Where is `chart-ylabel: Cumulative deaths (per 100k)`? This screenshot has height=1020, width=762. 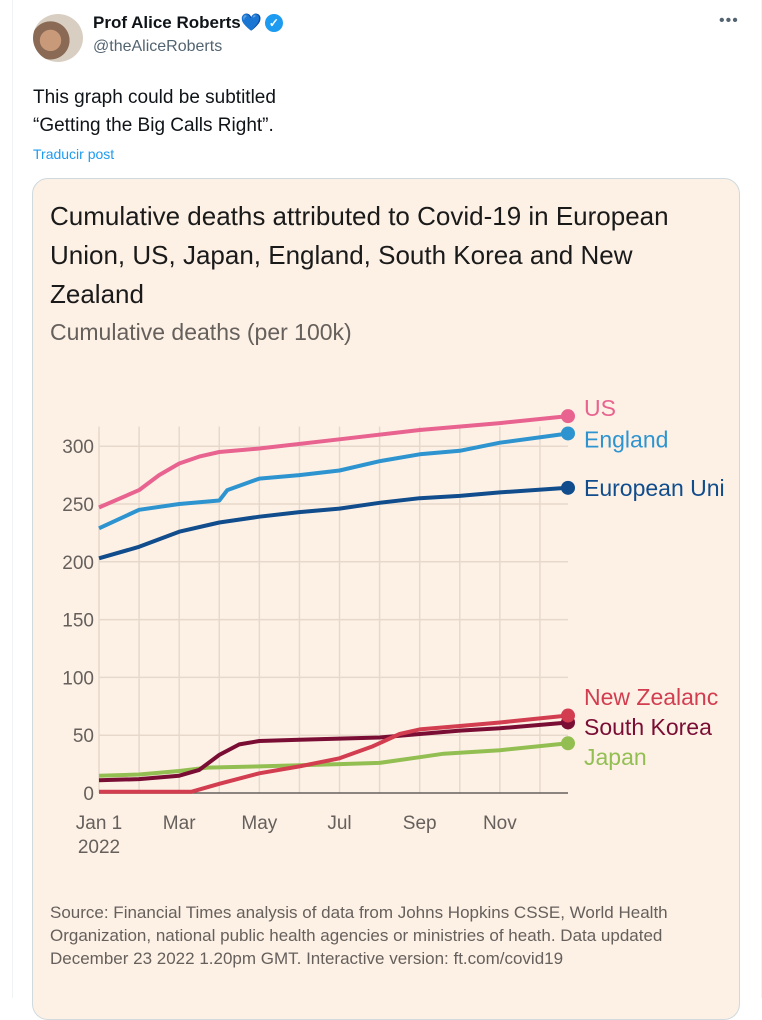
chart-ylabel: Cumulative deaths (per 100k) is located at coordinates (201, 332).